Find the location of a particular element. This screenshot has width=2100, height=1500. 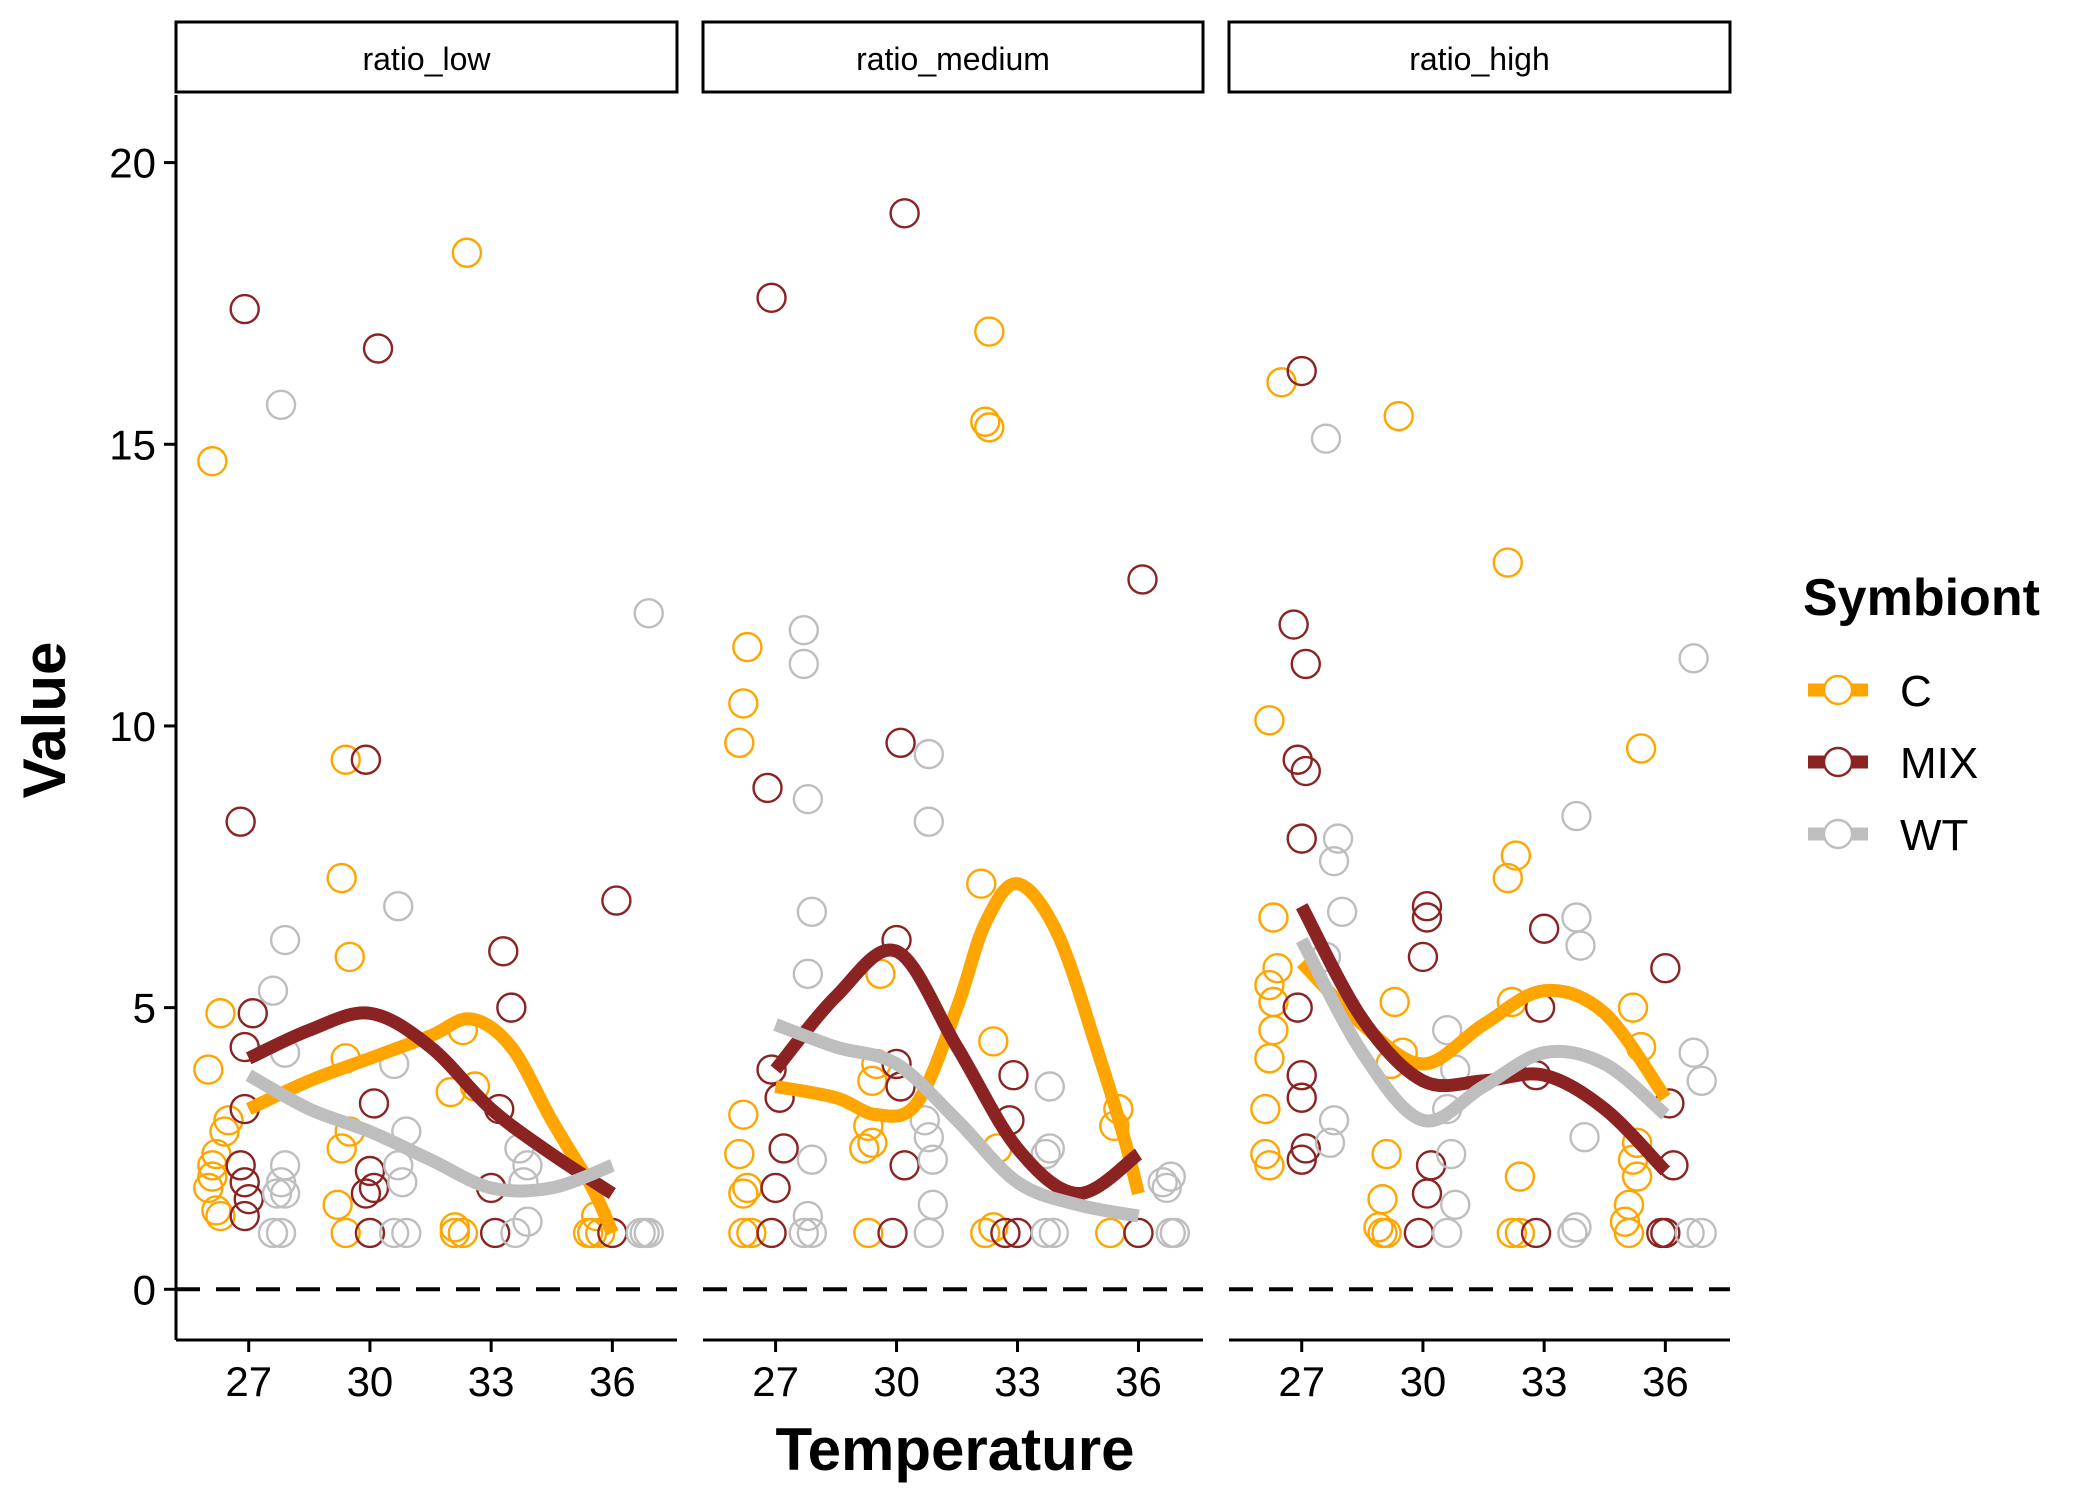

legend-keys: C MIX WT is located at coordinates (1893, 763).